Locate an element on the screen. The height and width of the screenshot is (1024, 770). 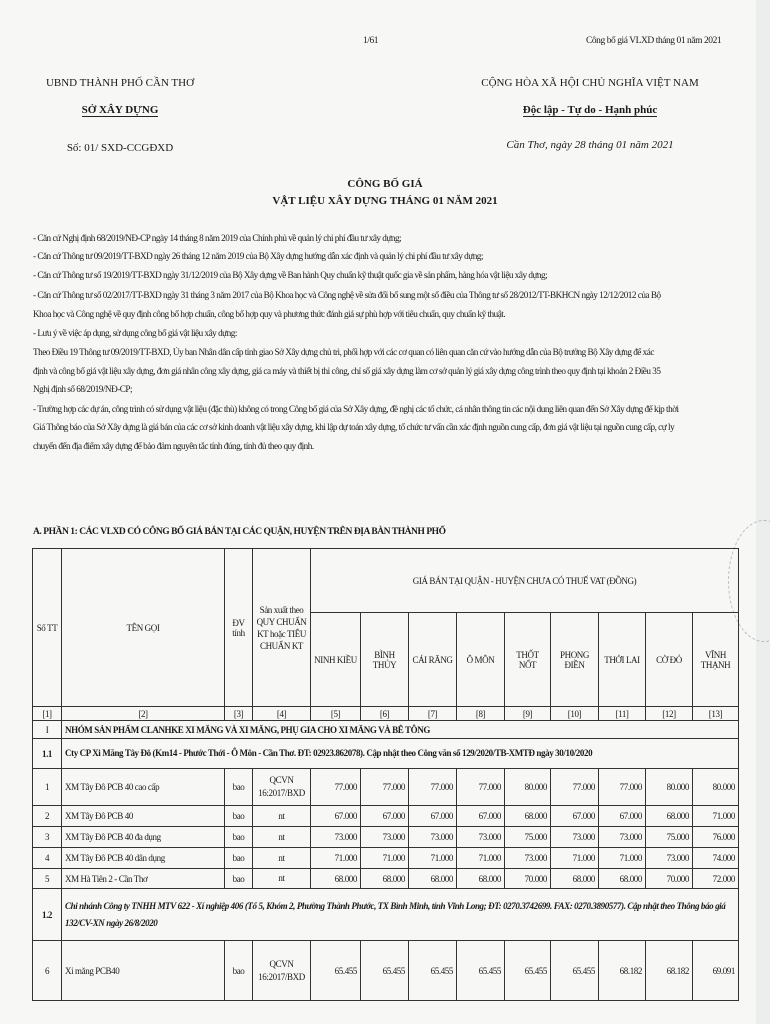
paragraph-line: Nghị định số 68/2019/NĐ-CP; is located at coordinates (83, 389).